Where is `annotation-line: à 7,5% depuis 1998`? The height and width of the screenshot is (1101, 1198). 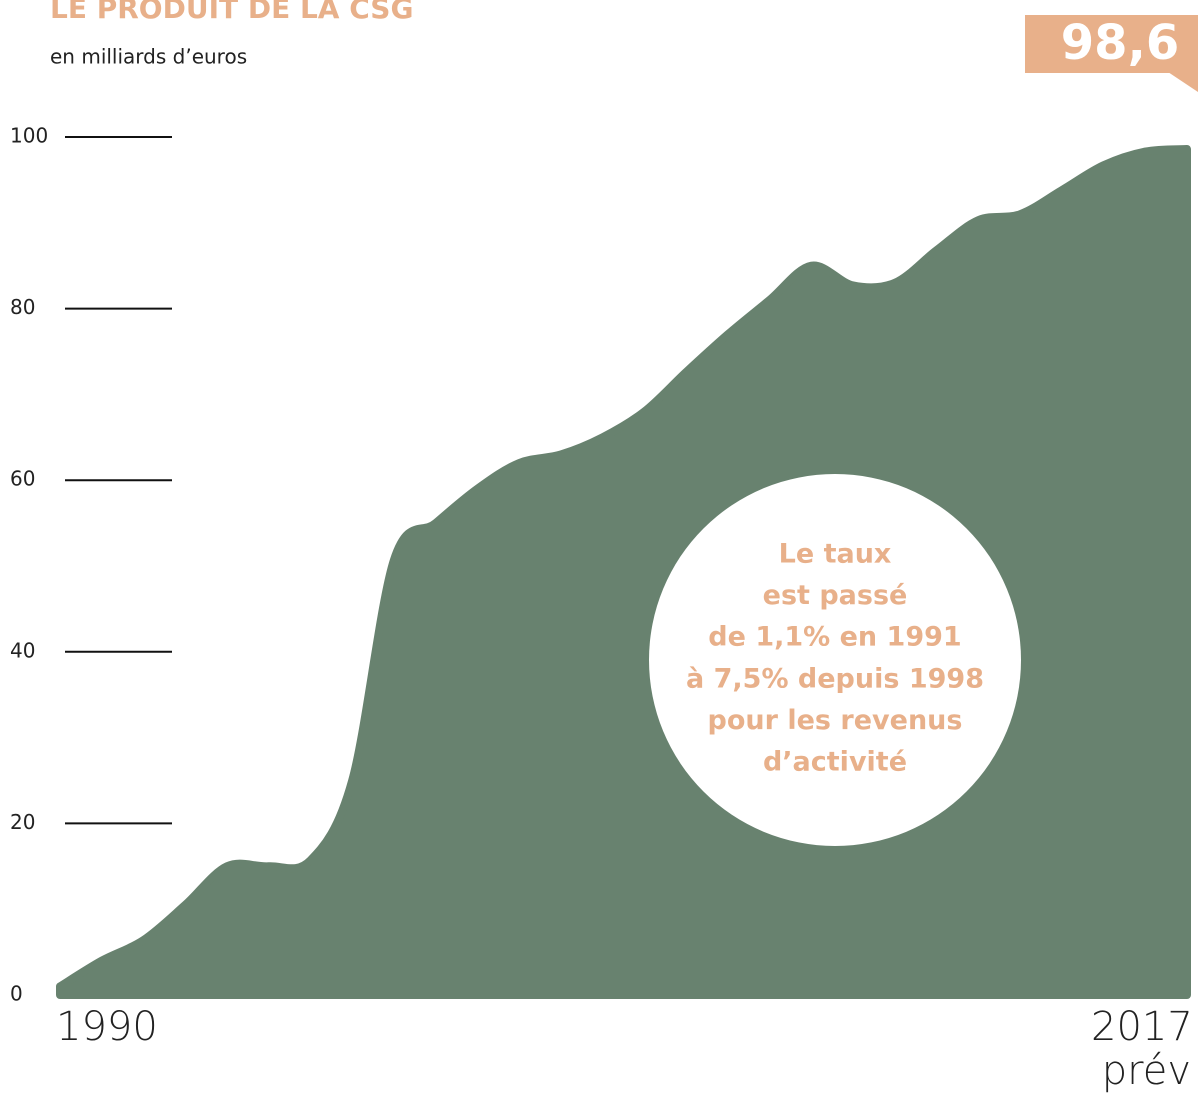
annotation-line: à 7,5% depuis 1998 is located at coordinates (835, 678).